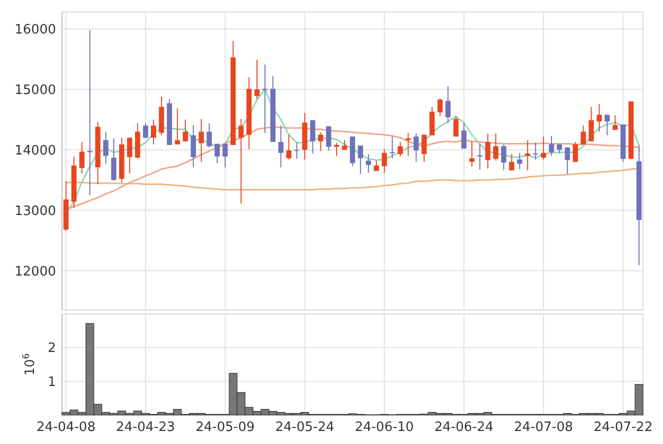  I want to click on x-tick-label: 24-04-23, so click(146, 427).